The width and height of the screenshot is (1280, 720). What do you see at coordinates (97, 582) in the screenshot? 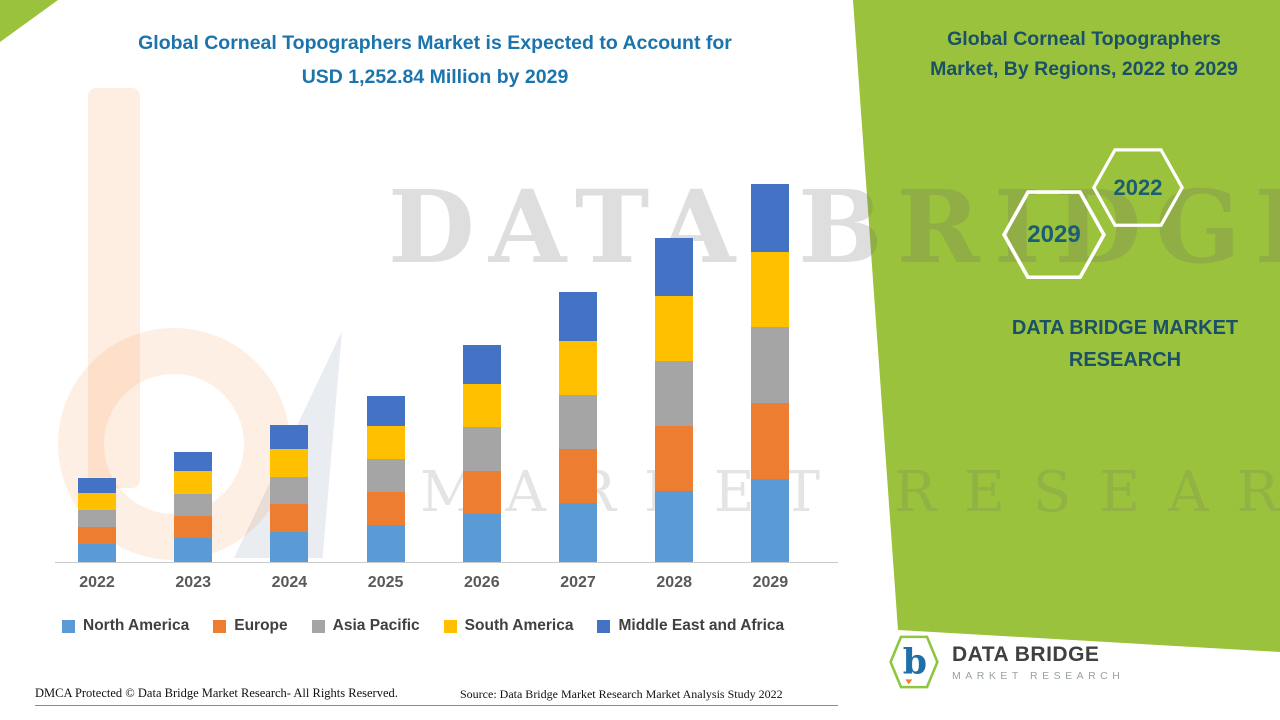
I see `x-axis-label: 2022` at bounding box center [97, 582].